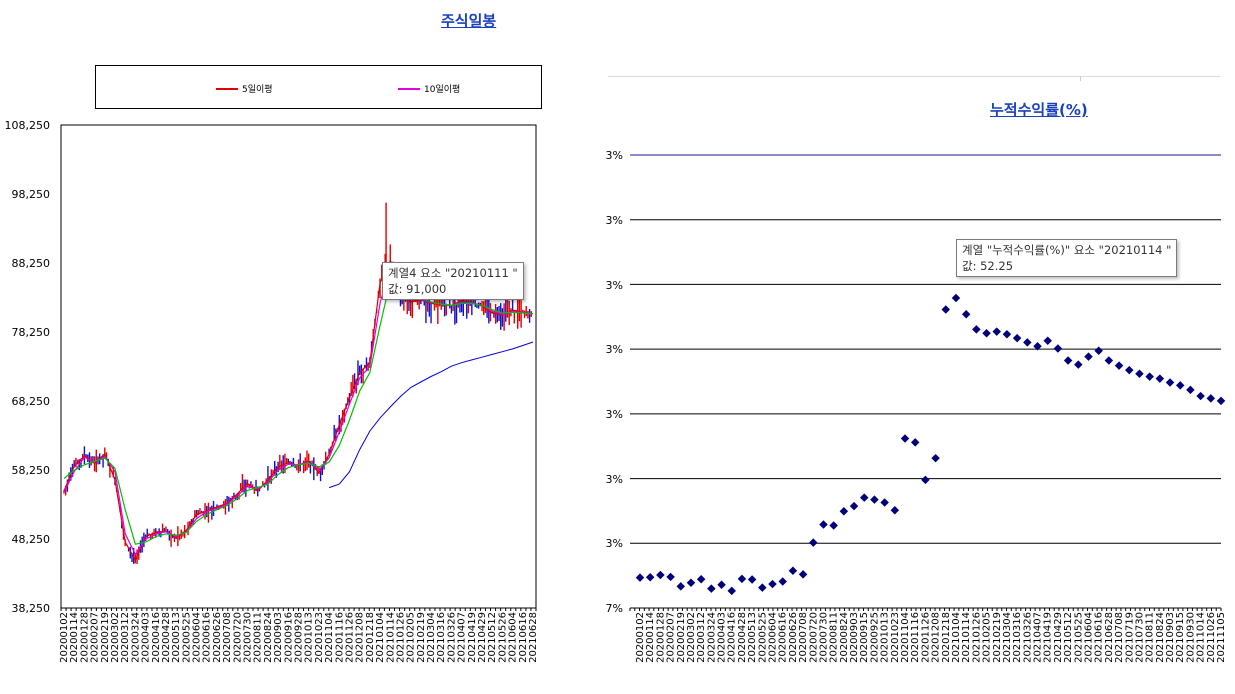 The height and width of the screenshot is (694, 1235). Describe the element at coordinates (74, 637) in the screenshot. I see `x-tick-label: 20200114` at that location.